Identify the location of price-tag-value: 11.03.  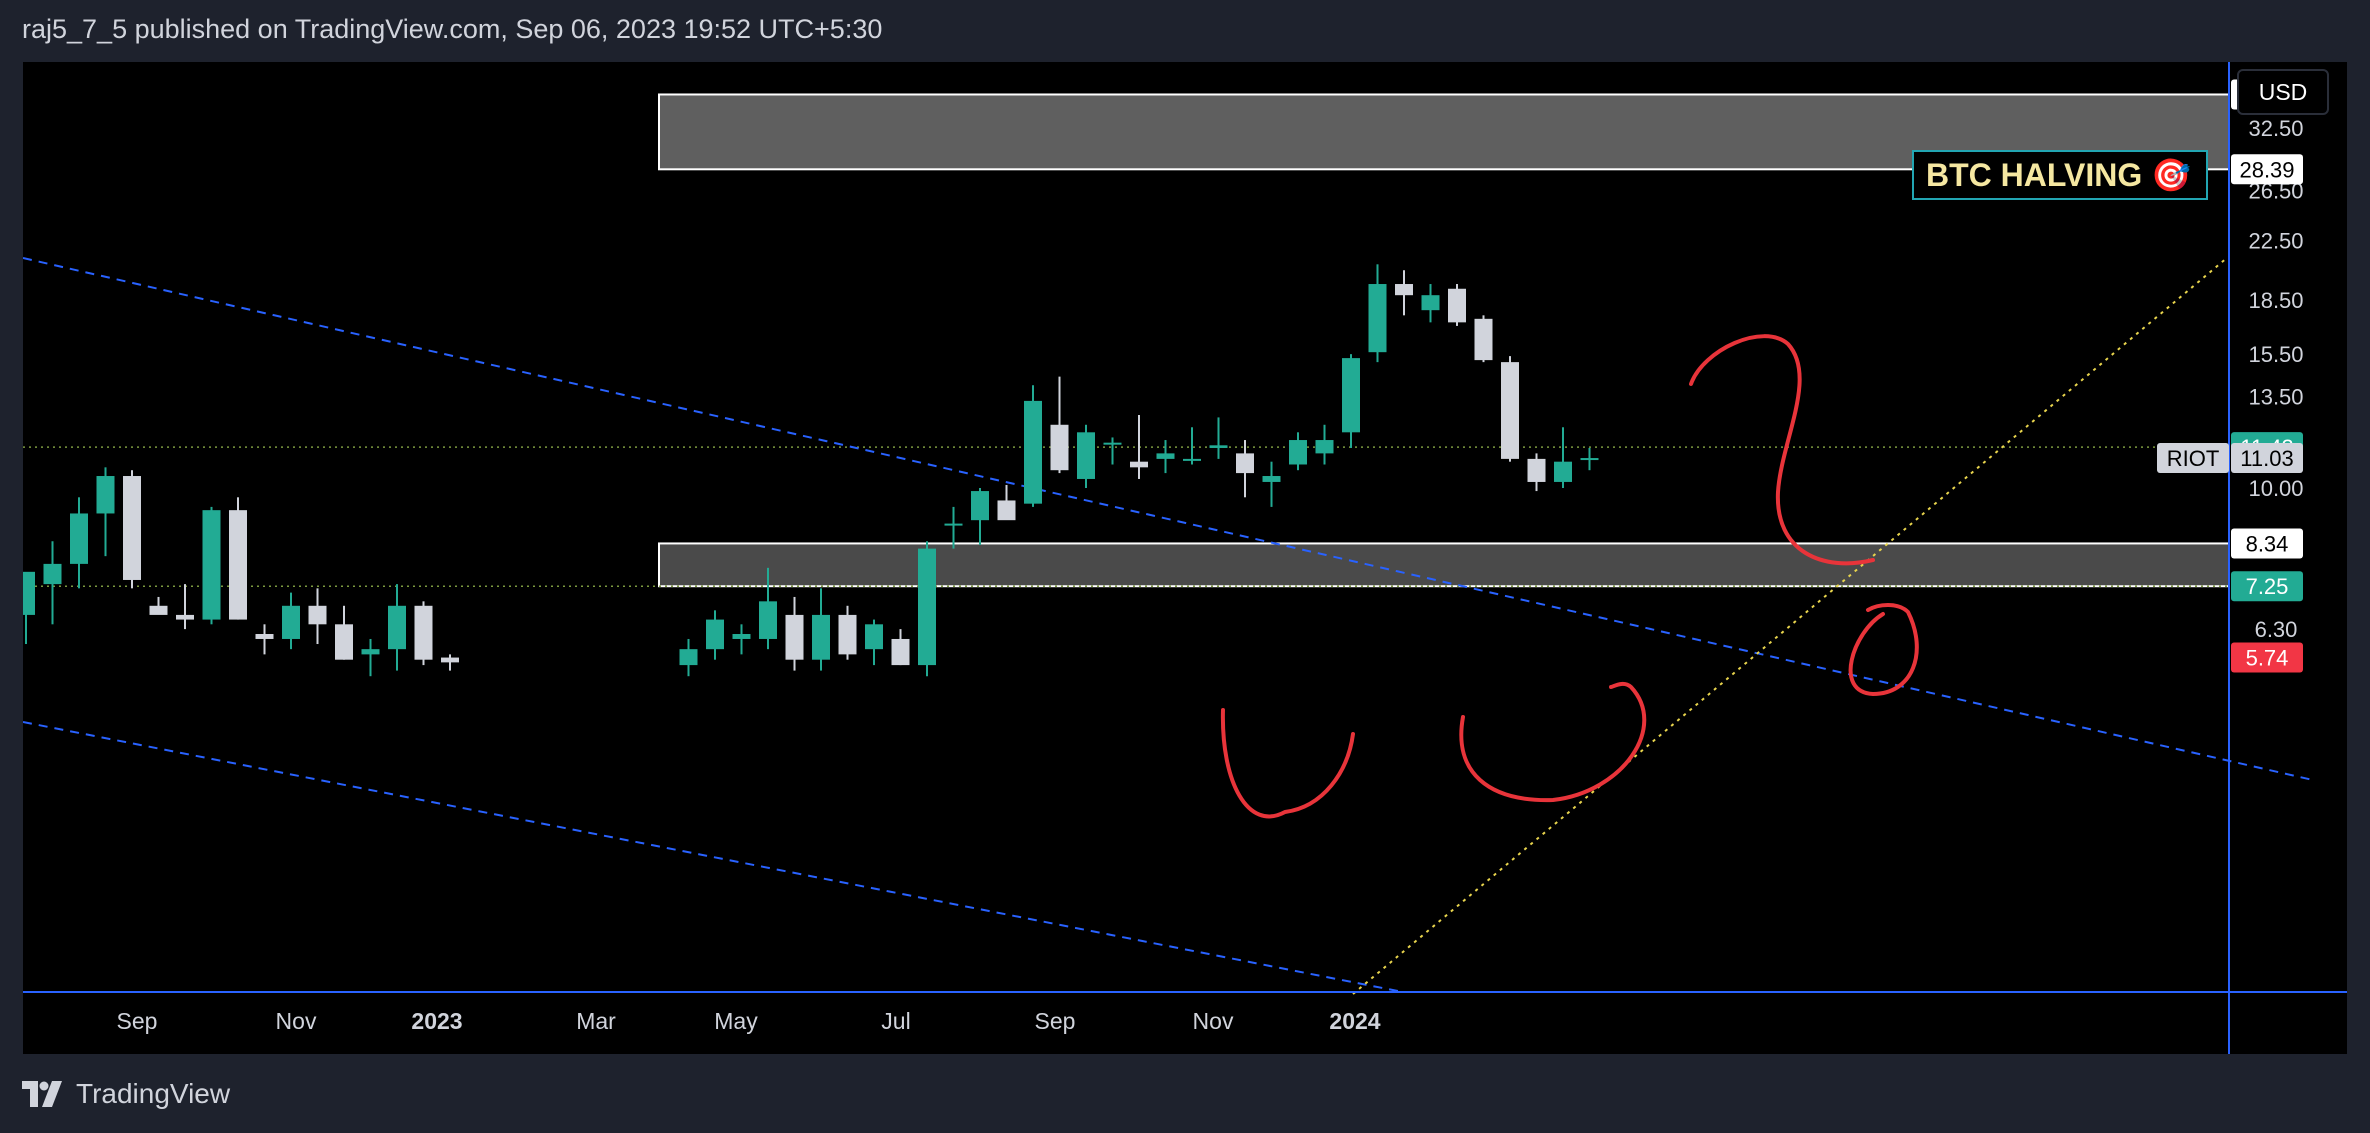
(2266, 458).